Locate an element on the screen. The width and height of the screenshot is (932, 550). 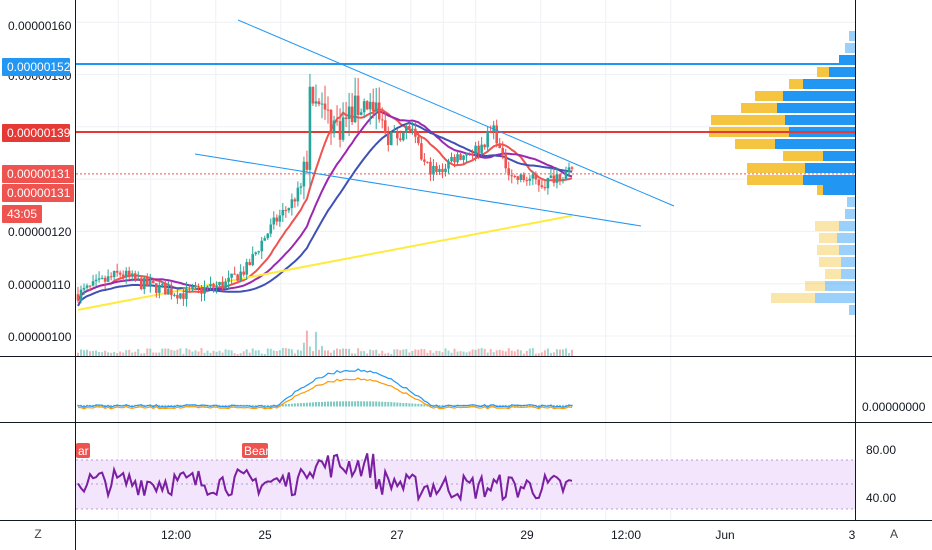
price-tick-0: 0.00000160 is located at coordinates (40, 26).